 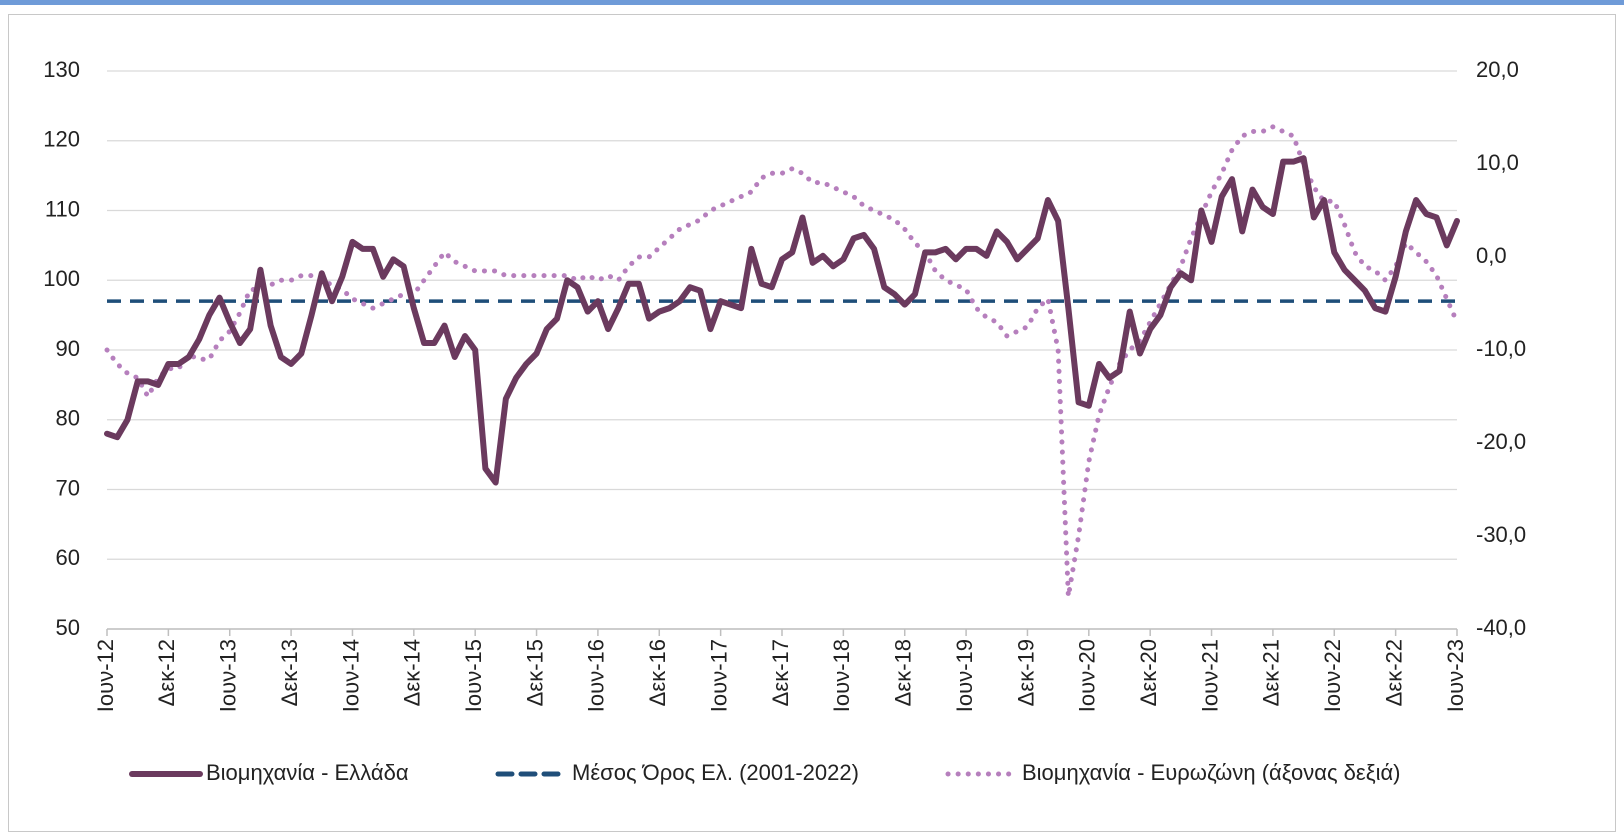 What do you see at coordinates (718, 675) in the screenshot?
I see `x-tick-label: Ιουν-17` at bounding box center [718, 675].